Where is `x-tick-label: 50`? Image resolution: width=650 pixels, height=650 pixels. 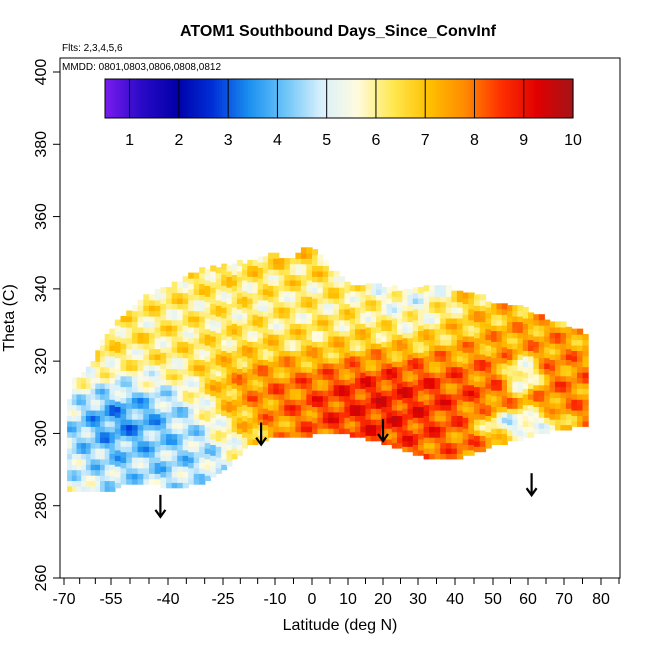 x-tick-label: 50 is located at coordinates (493, 599).